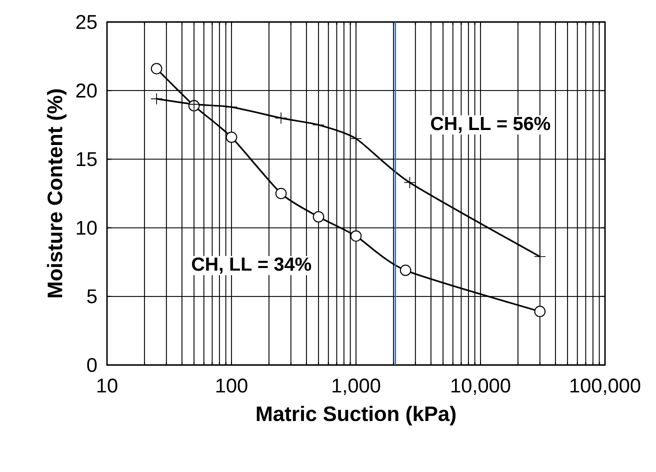 The image size is (656, 472). I want to click on x-tick-label: 10, so click(107, 385).